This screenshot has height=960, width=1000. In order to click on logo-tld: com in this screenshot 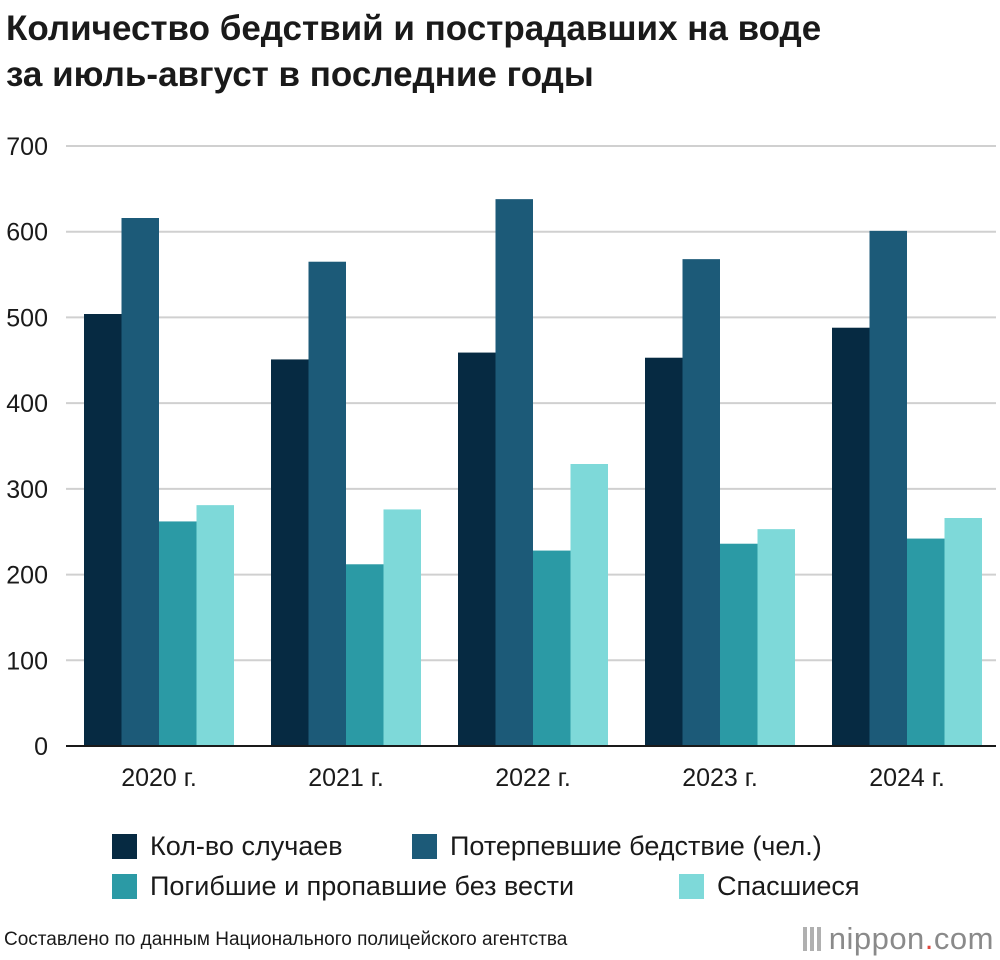, I will do `click(963, 938)`.